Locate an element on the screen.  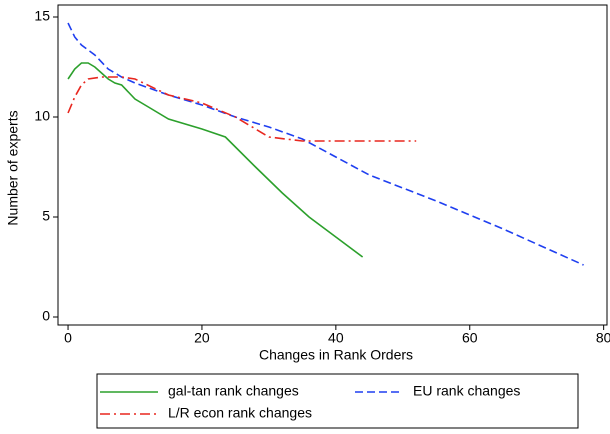
y-axis-label: Number of experts is located at coordinates (13, 167).